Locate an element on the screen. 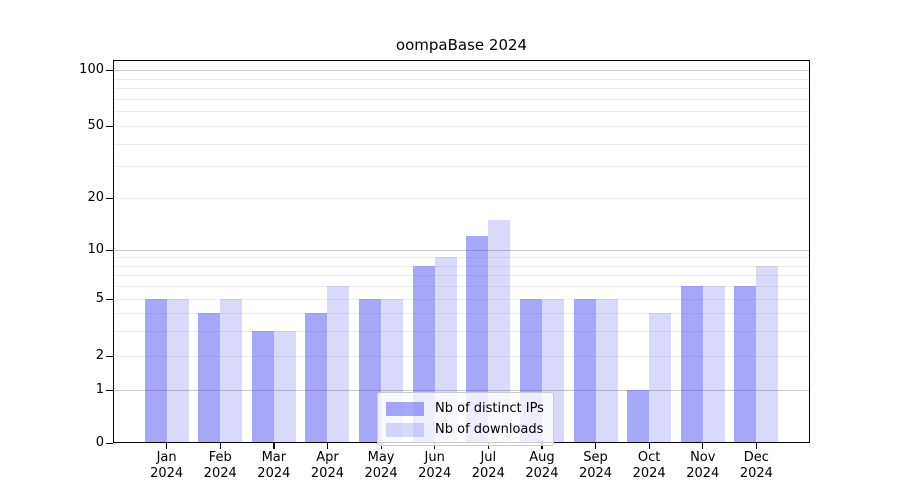 Image resolution: width=900 pixels, height=500 pixels. x-axis-tick-label: Dec 2024 is located at coordinates (756, 466).